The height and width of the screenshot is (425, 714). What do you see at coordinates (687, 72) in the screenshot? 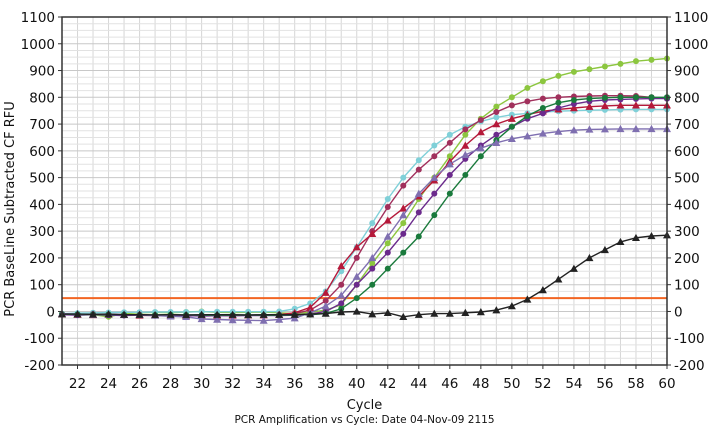
I see `y-tick-label-right: 900` at bounding box center [687, 72].